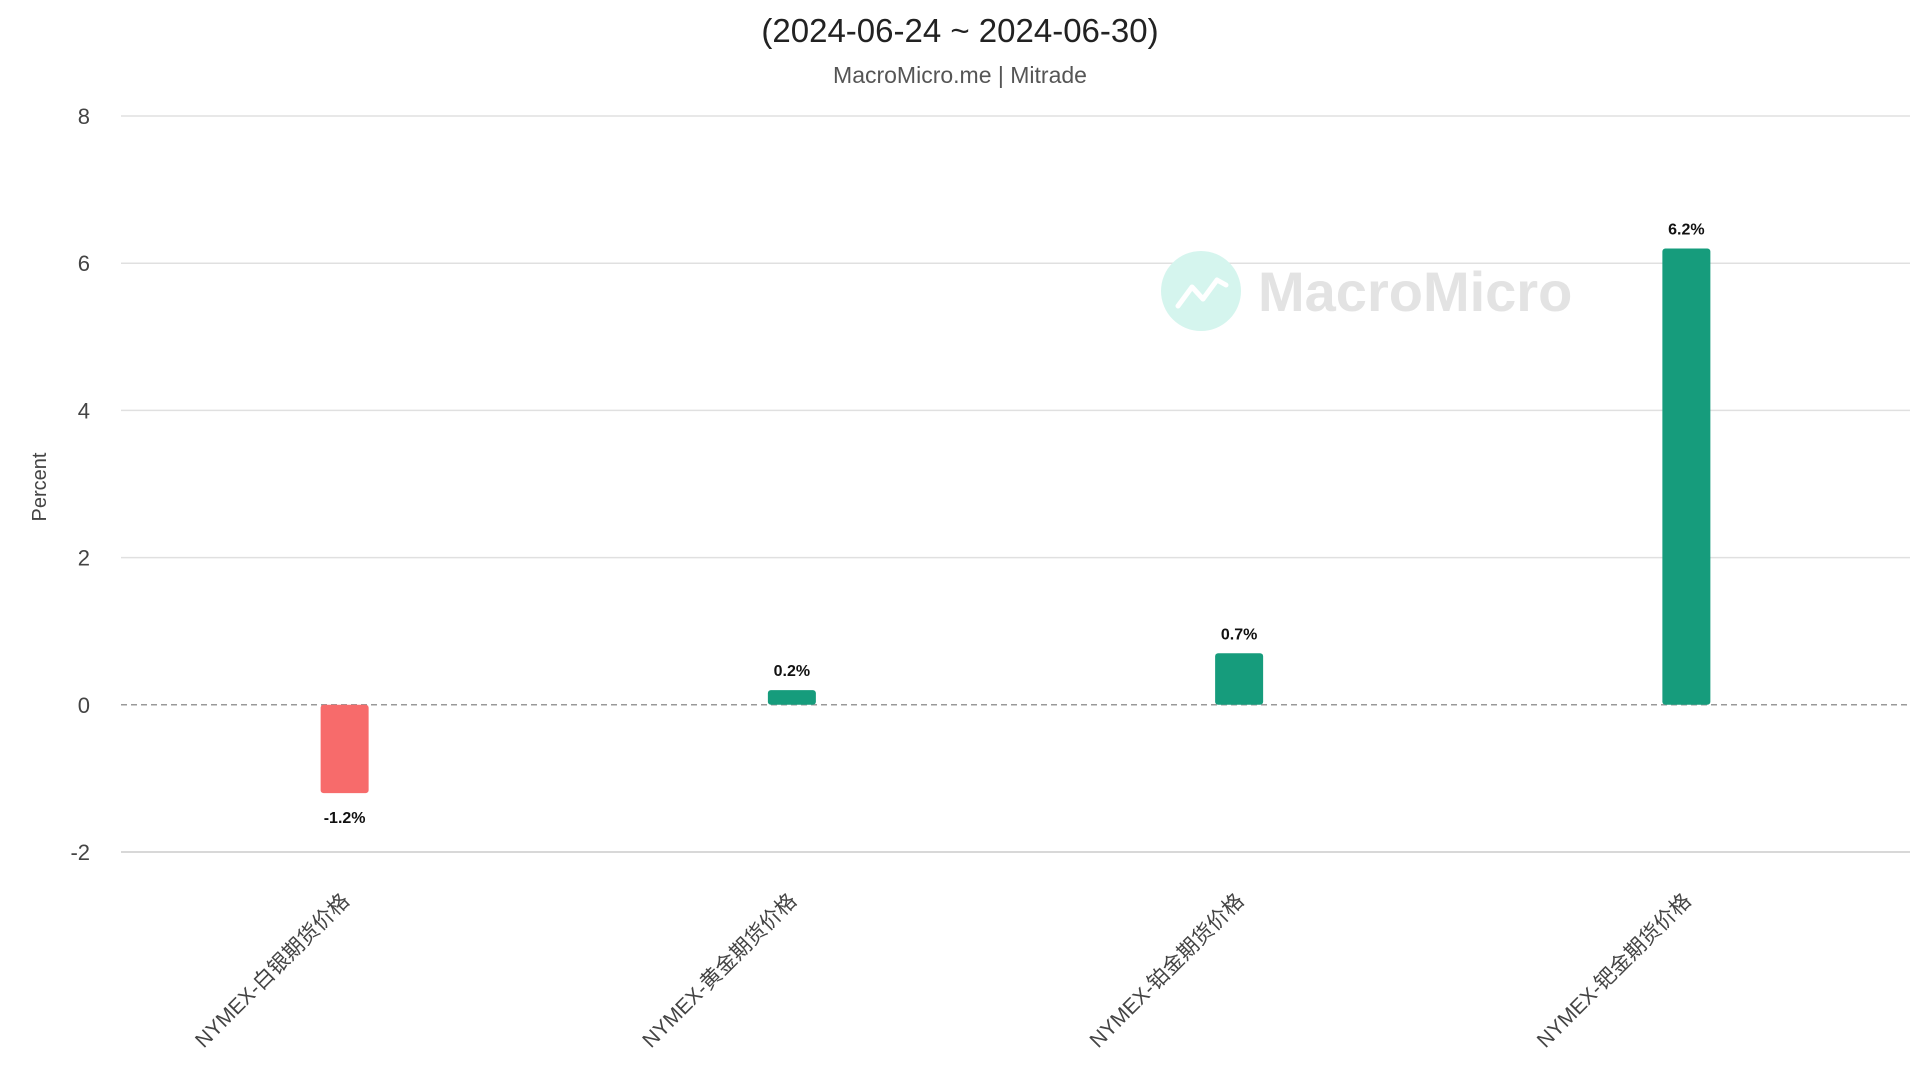  What do you see at coordinates (84, 116) in the screenshot?
I see `y-tick-label: 8` at bounding box center [84, 116].